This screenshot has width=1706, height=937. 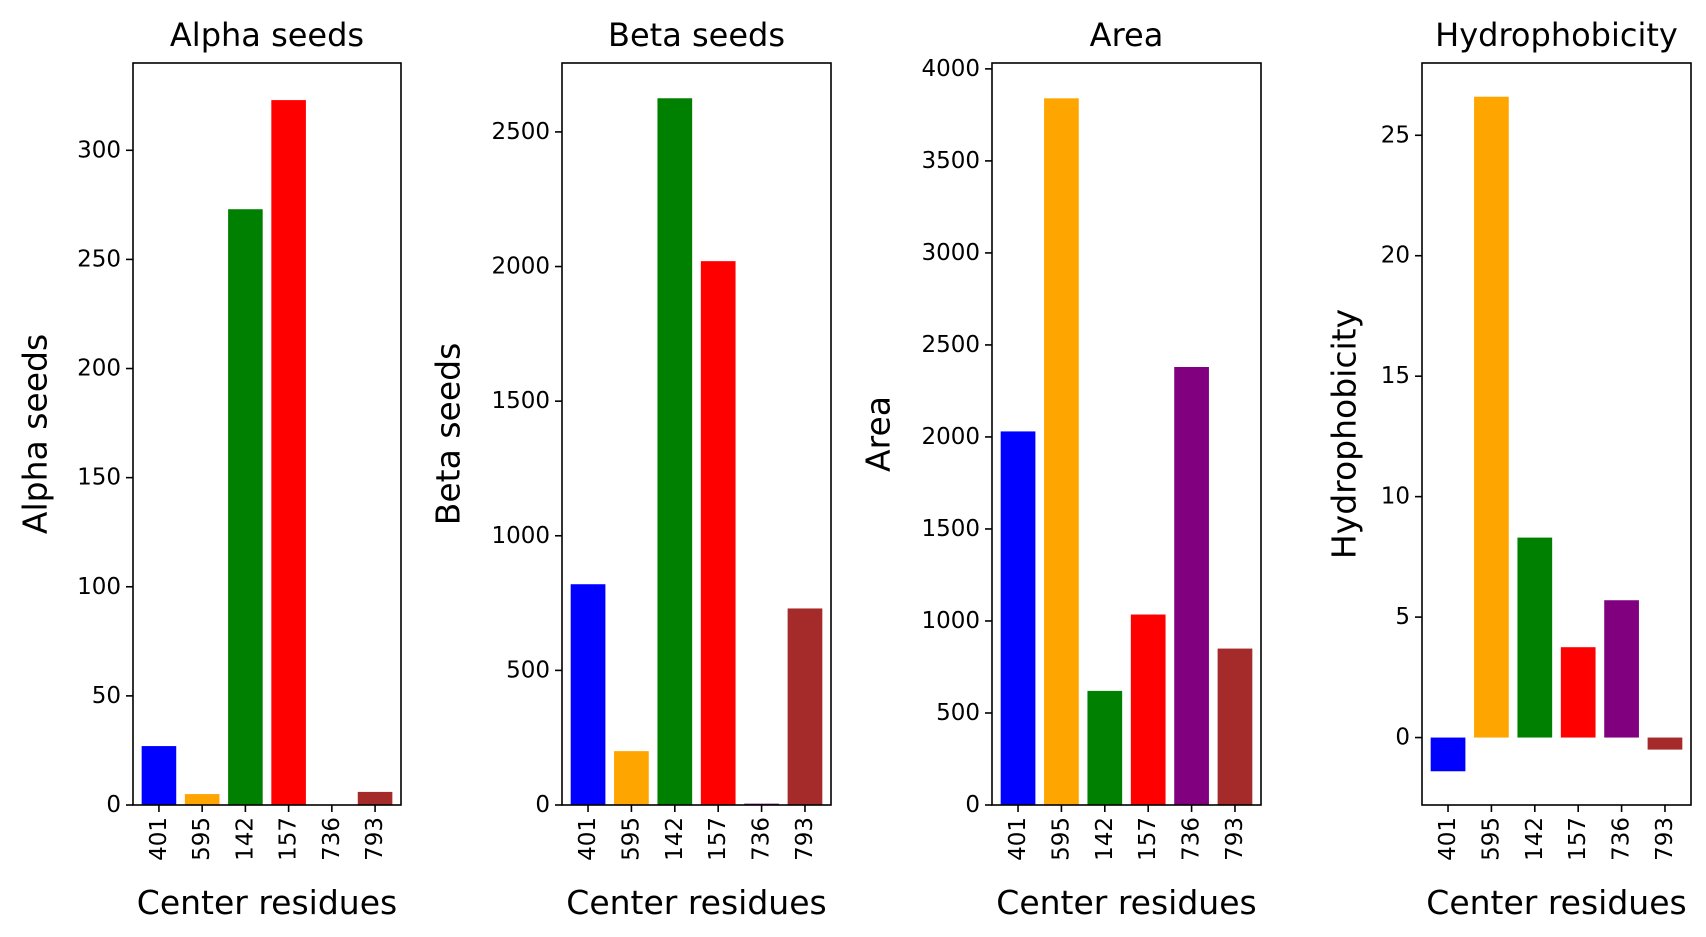 What do you see at coordinates (1556, 35) in the screenshot?
I see `chart-title: Hydrophobicity` at bounding box center [1556, 35].